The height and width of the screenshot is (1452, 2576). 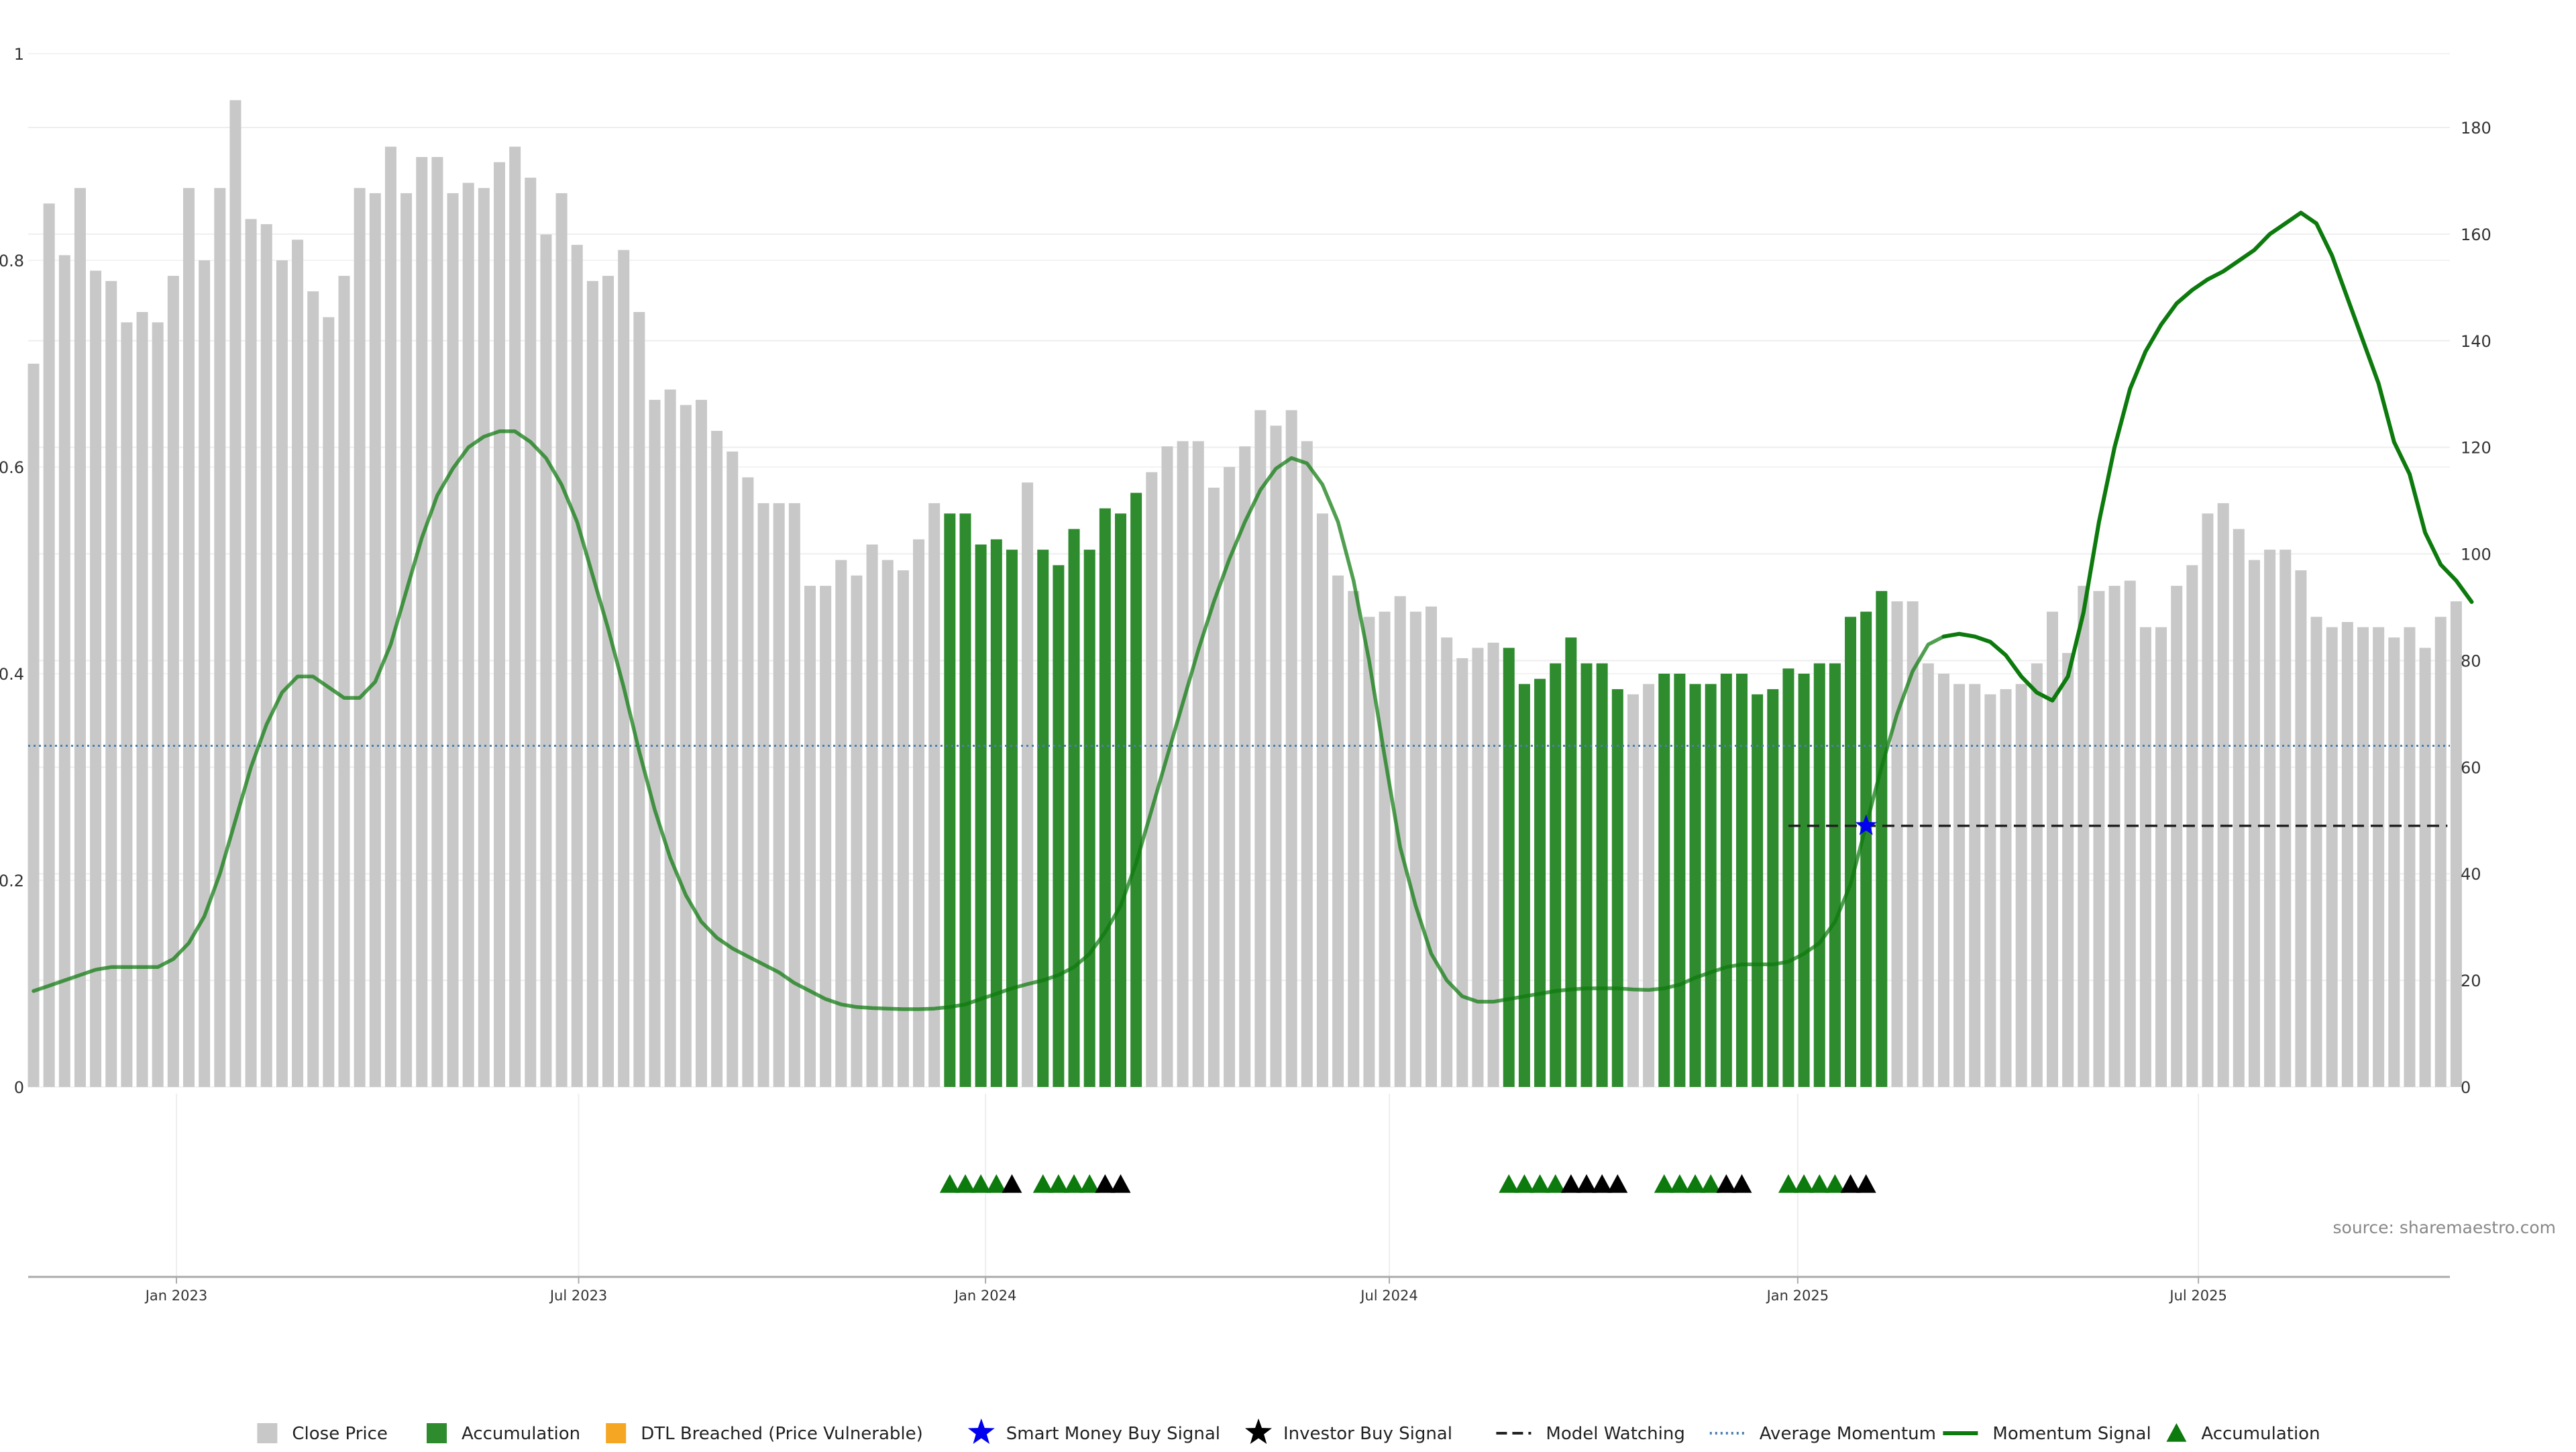 What do you see at coordinates (2476, 449) in the screenshot?
I see `right-axis-tick: 120` at bounding box center [2476, 449].